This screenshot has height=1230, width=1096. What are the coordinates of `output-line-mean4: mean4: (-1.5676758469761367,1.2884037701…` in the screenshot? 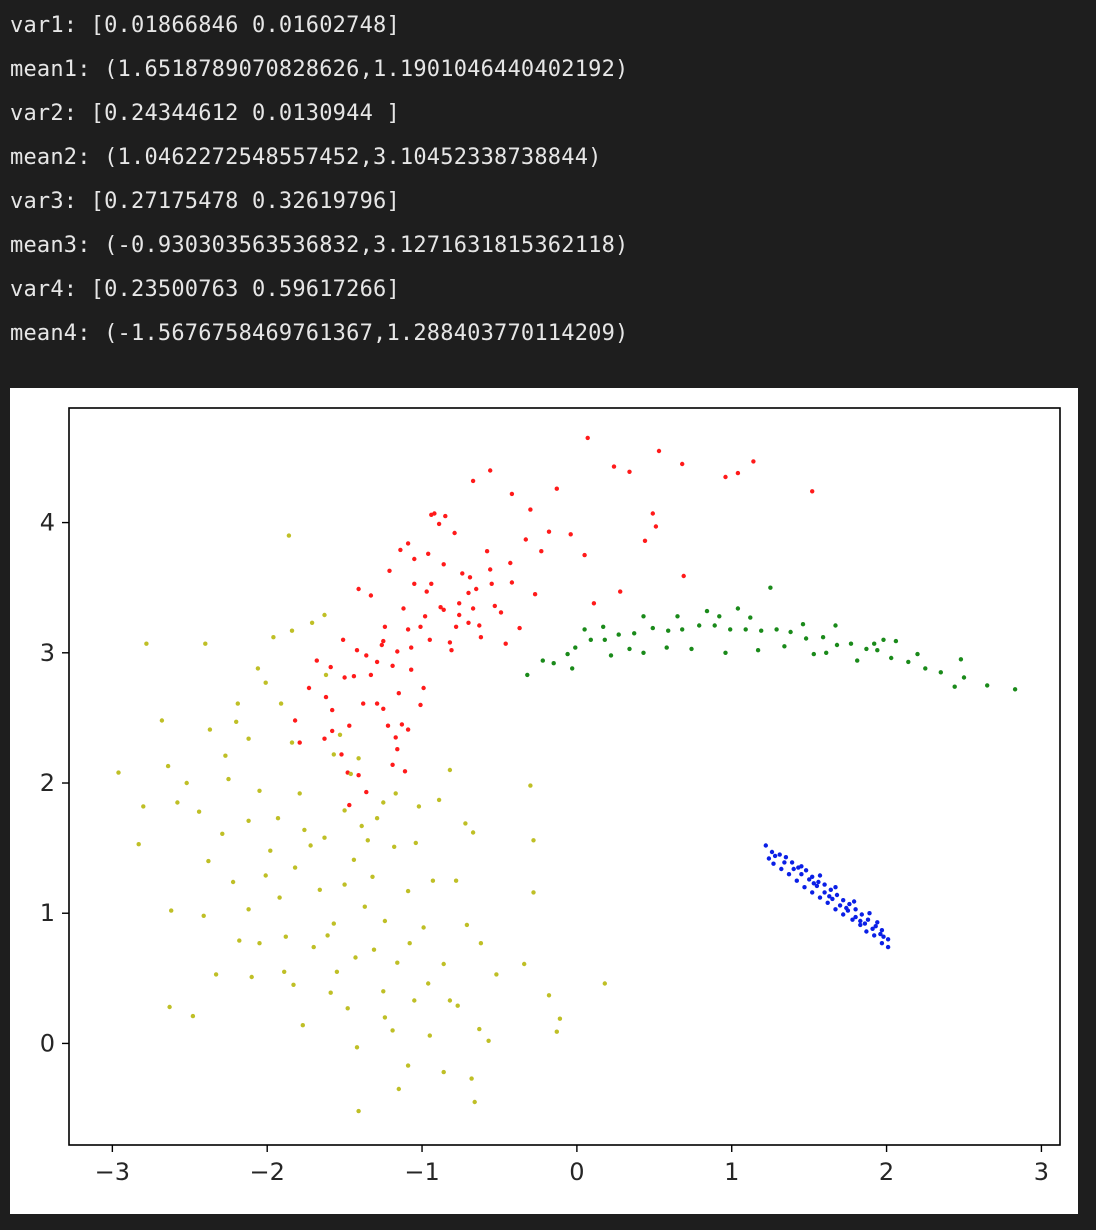 It's located at (319, 333).